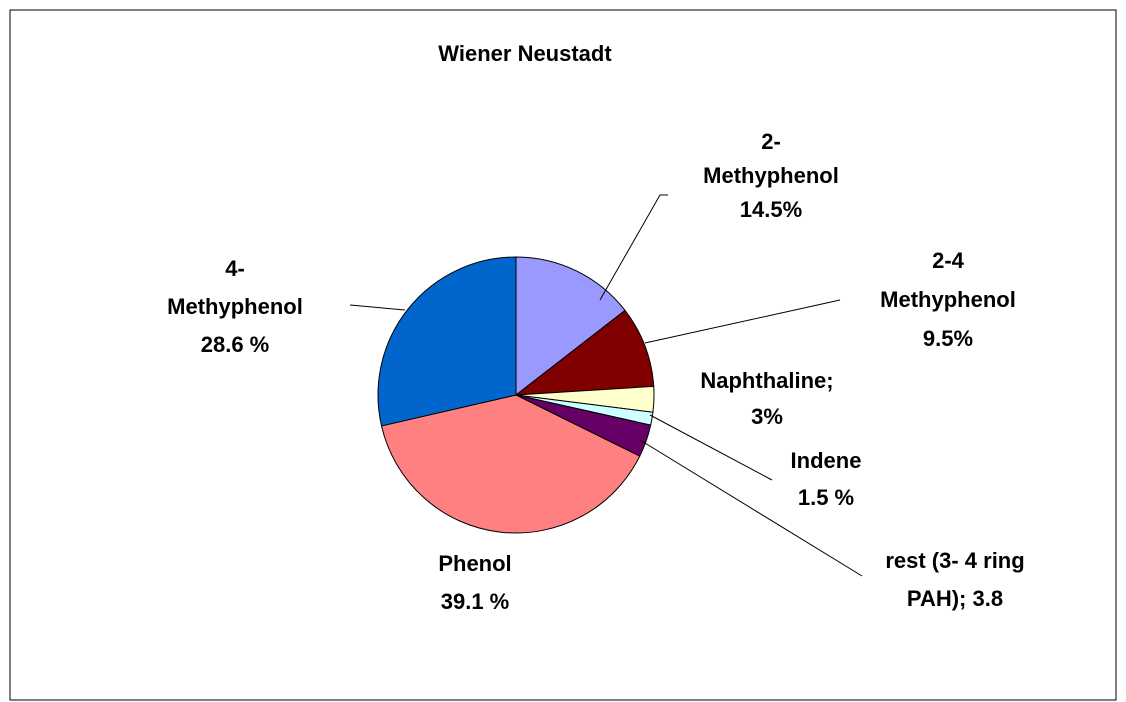 The height and width of the screenshot is (702, 1126). What do you see at coordinates (955, 598) in the screenshot?
I see `data-label: PAH); 3.8` at bounding box center [955, 598].